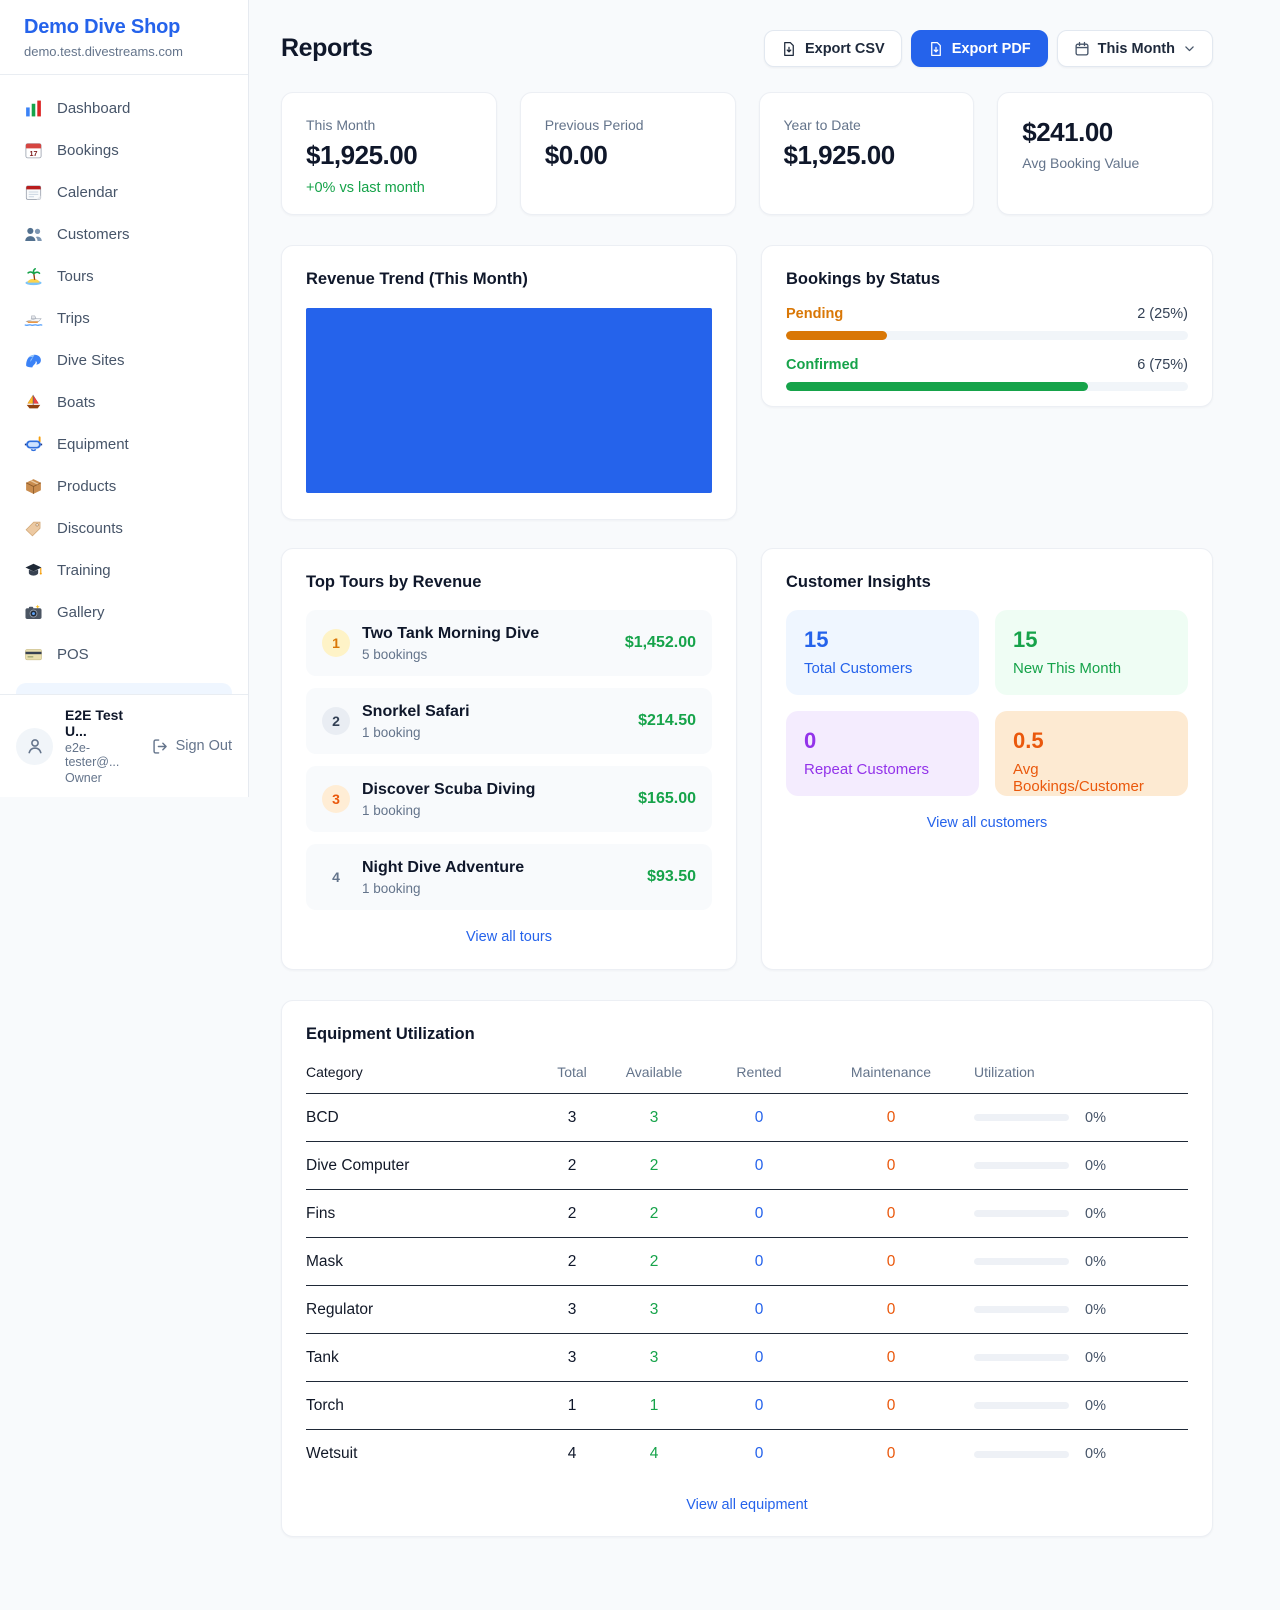  I want to click on sidebar-item-dashboard: Dashboard, so click(124, 108).